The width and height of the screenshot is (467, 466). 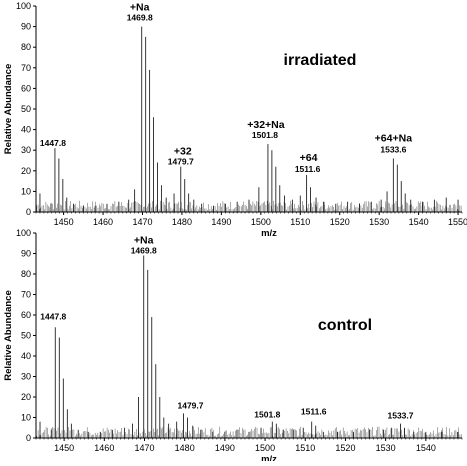 I want to click on bottom-x-tick-label: 1470, so click(x=144, y=448).